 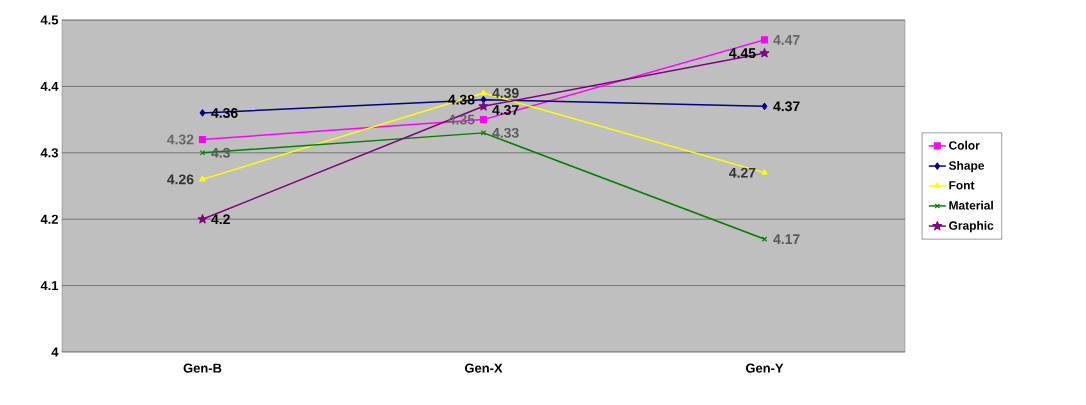 What do you see at coordinates (786, 40) in the screenshot?
I see `data-label: 4.47` at bounding box center [786, 40].